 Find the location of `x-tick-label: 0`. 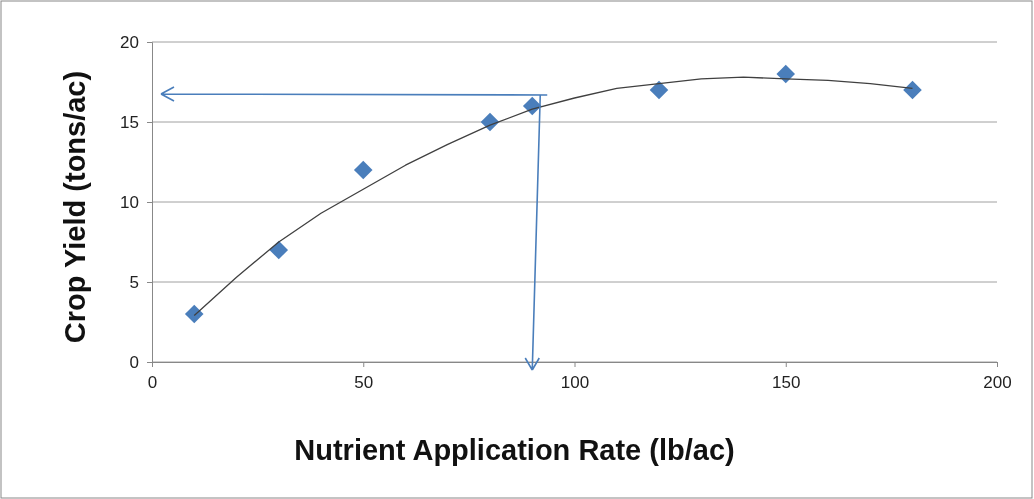

x-tick-label: 0 is located at coordinates (152, 383).